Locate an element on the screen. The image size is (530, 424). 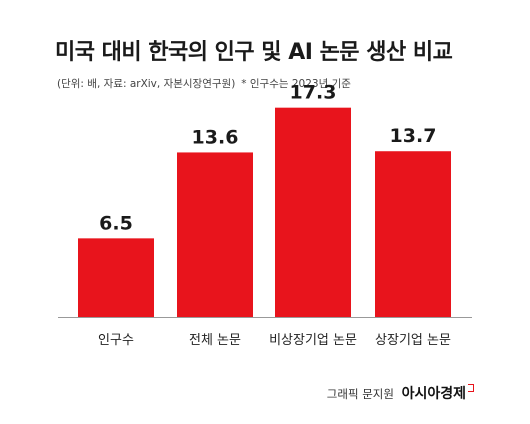
source-note: (단위: 배, 자료: arXiv, 자본시장연구원) is located at coordinates (146, 84).